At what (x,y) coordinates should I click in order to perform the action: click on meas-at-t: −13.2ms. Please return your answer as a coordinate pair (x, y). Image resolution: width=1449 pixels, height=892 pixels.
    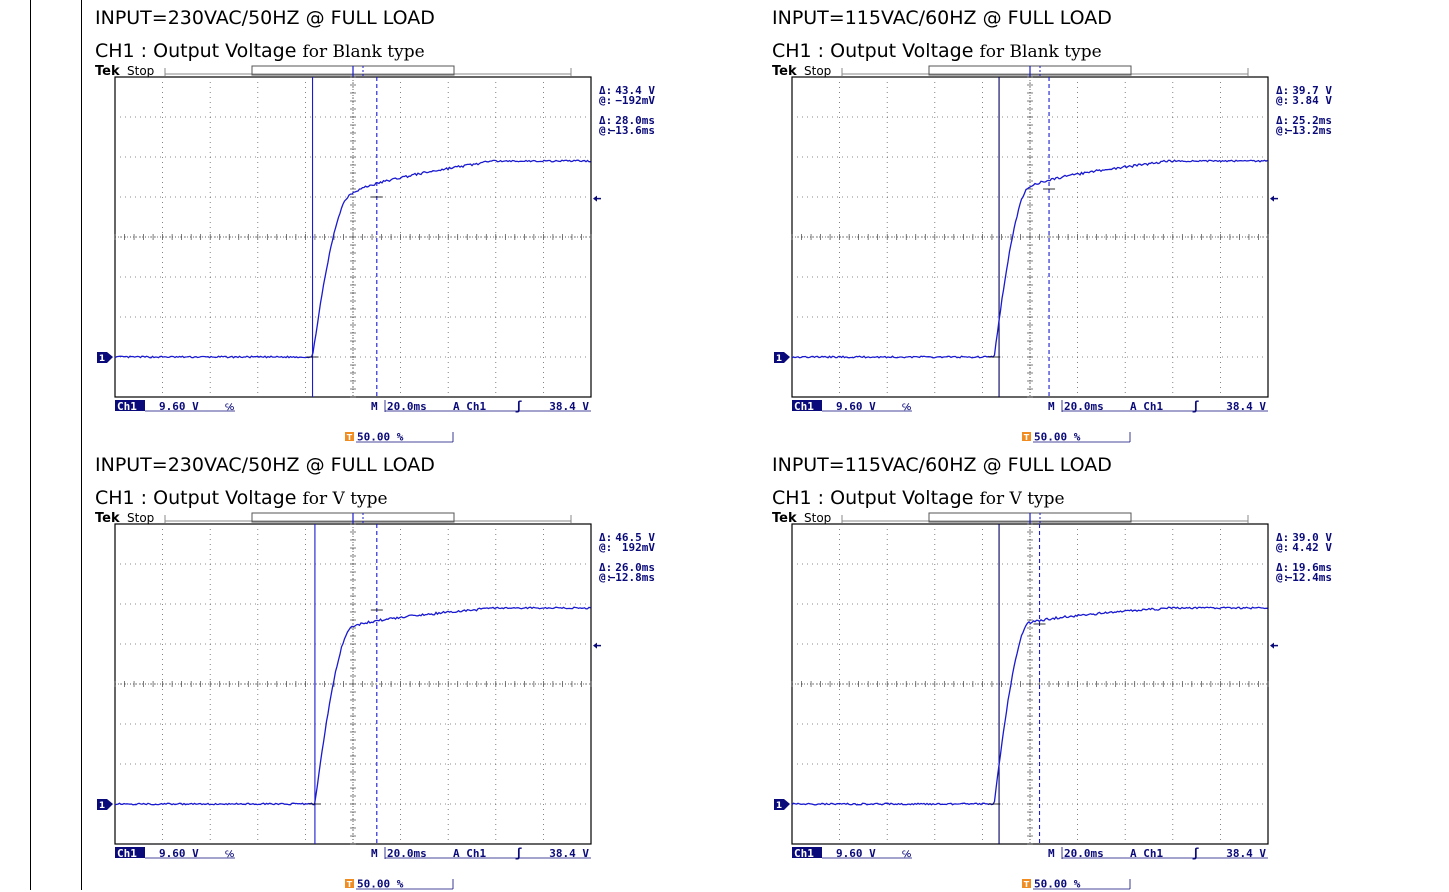
    Looking at the image, I should click on (1309, 130).